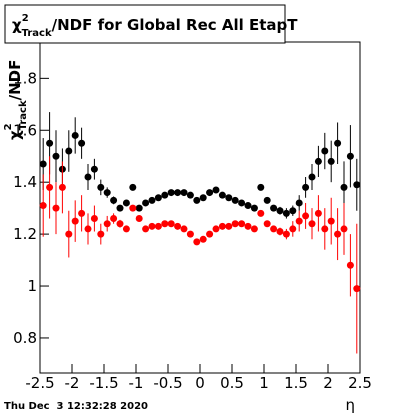  Describe the element at coordinates (232, 383) in the screenshot. I see `x-tick-label: 0.5` at that location.